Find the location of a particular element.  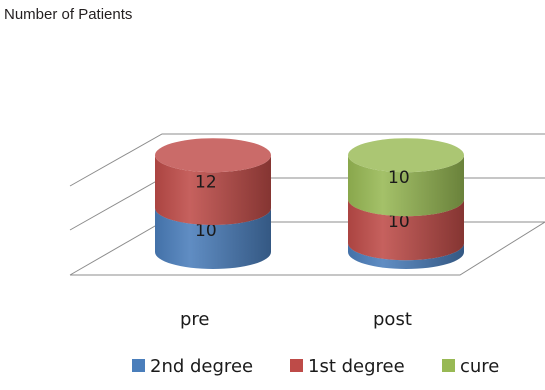

legend-label: 2nd degree is located at coordinates (201, 366).